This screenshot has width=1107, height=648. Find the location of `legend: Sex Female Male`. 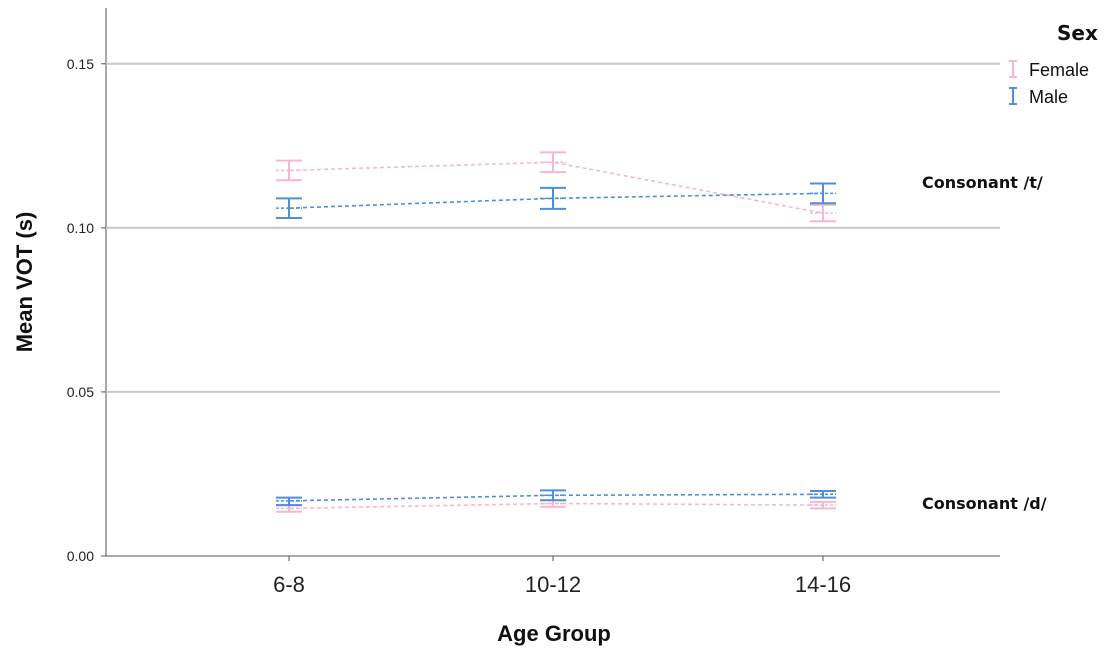

legend: Sex Female Male is located at coordinates (1053, 64).